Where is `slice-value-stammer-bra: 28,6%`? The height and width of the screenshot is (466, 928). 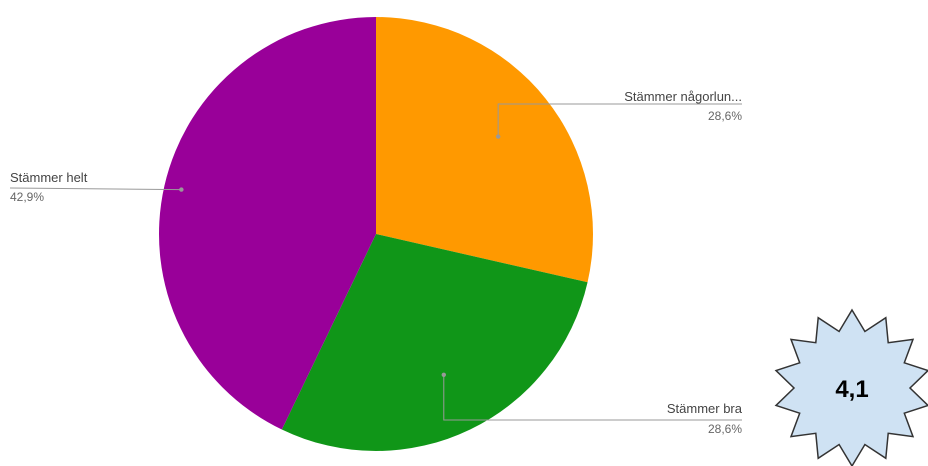 slice-value-stammer-bra: 28,6% is located at coordinates (725, 429).